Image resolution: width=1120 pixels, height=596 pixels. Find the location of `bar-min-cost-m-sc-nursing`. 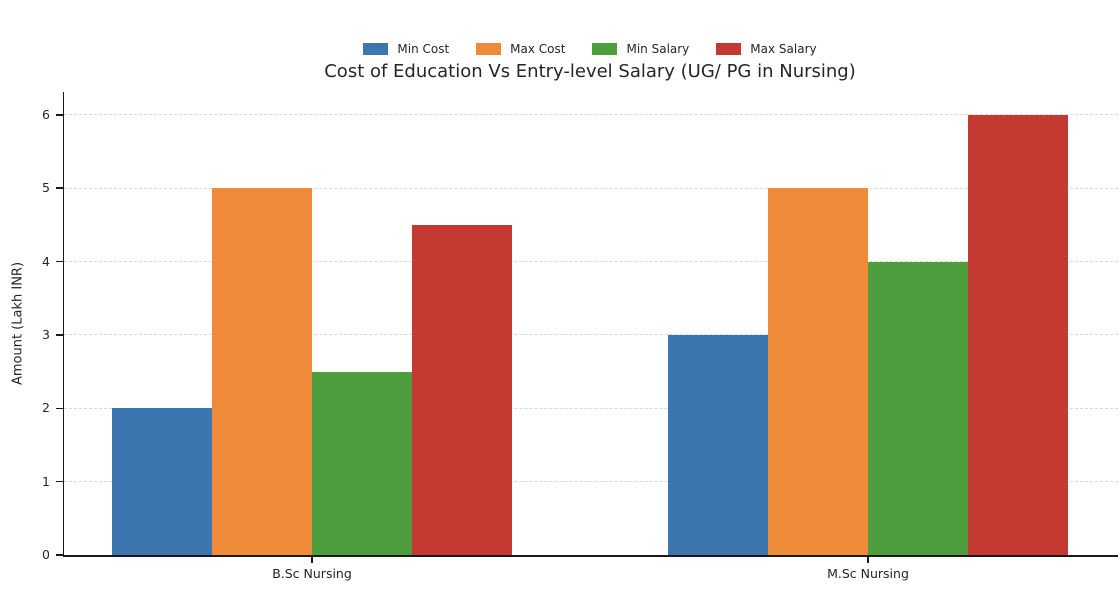

bar-min-cost-m-sc-nursing is located at coordinates (718, 444).